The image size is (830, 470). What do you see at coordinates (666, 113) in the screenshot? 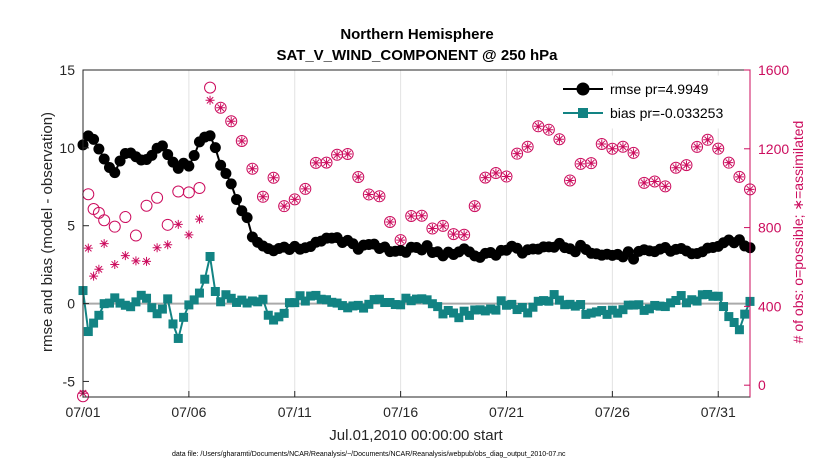
I see `legend-bias-label: bias pr=-0.033253` at bounding box center [666, 113].